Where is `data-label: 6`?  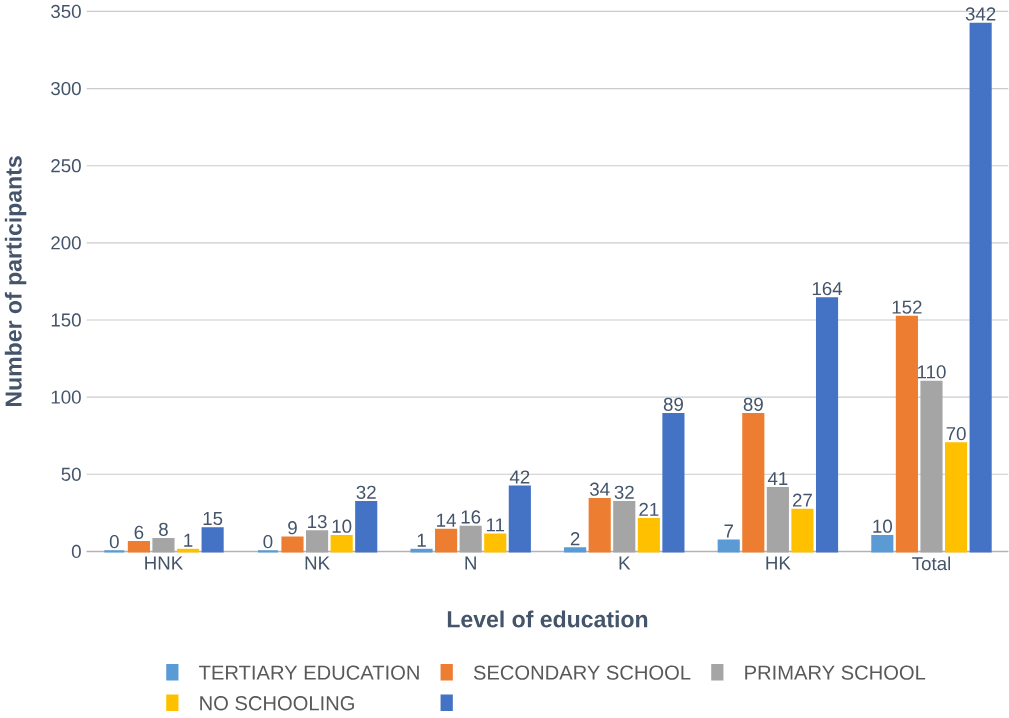 data-label: 6 is located at coordinates (139, 532).